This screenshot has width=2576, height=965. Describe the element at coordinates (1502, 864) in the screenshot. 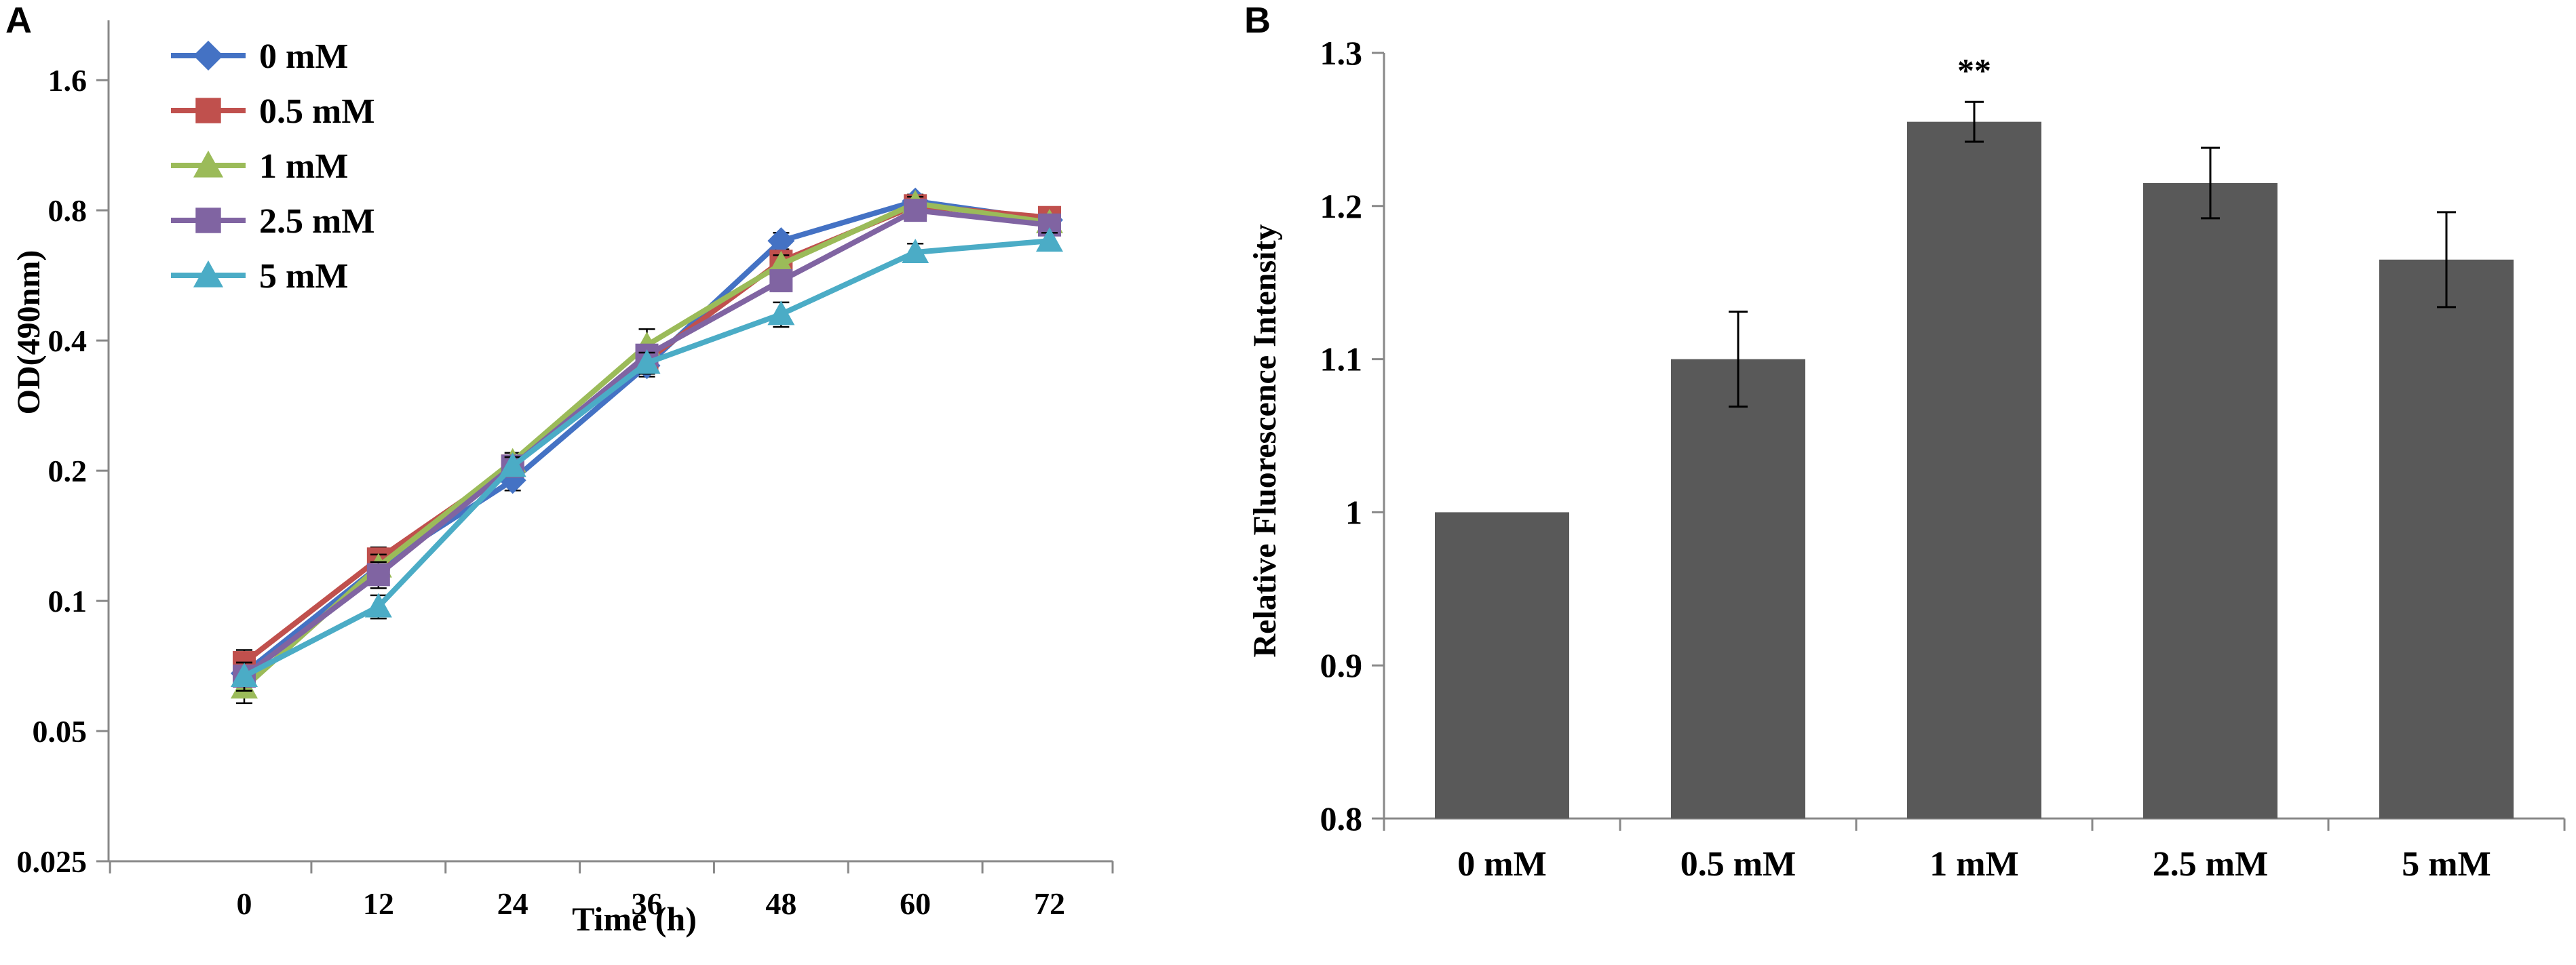

I see `x-tick-label: 0 mM` at that location.